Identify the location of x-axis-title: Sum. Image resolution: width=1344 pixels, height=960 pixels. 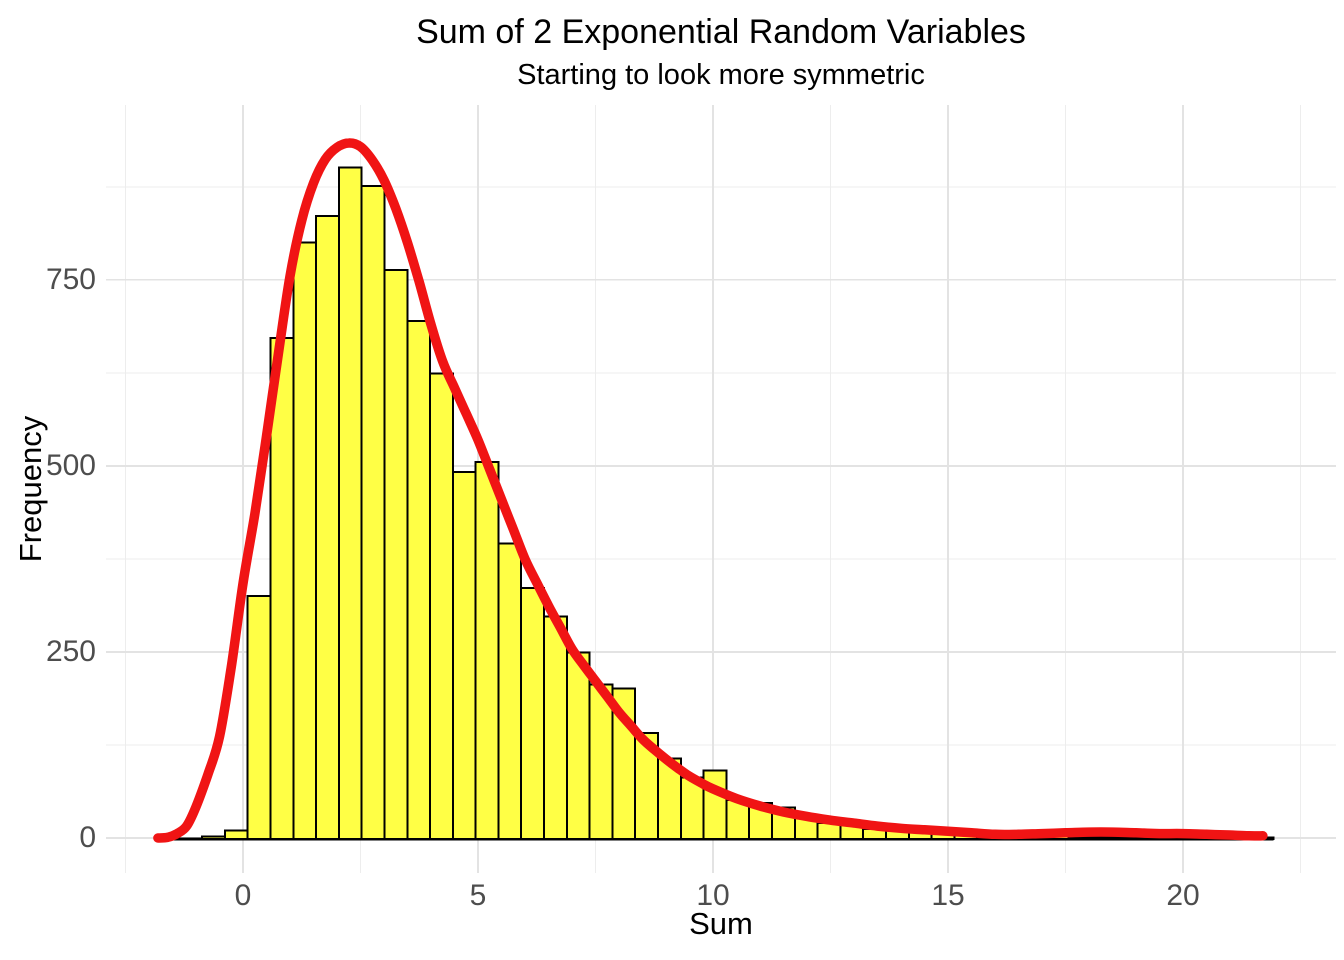
(721, 923).